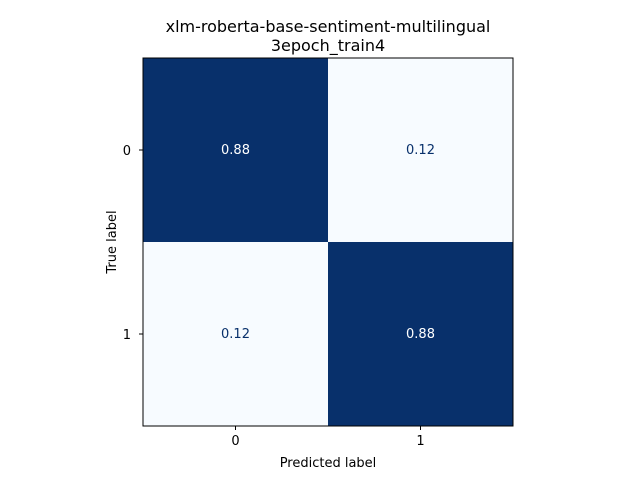 The height and width of the screenshot is (485, 640). Describe the element at coordinates (420, 441) in the screenshot. I see `x-tick-label-1: 1` at that location.